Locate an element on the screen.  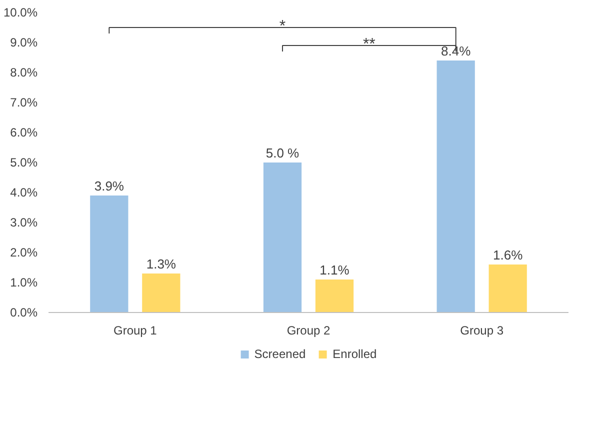
y-tick-label: 2.0% is located at coordinates (24, 253).